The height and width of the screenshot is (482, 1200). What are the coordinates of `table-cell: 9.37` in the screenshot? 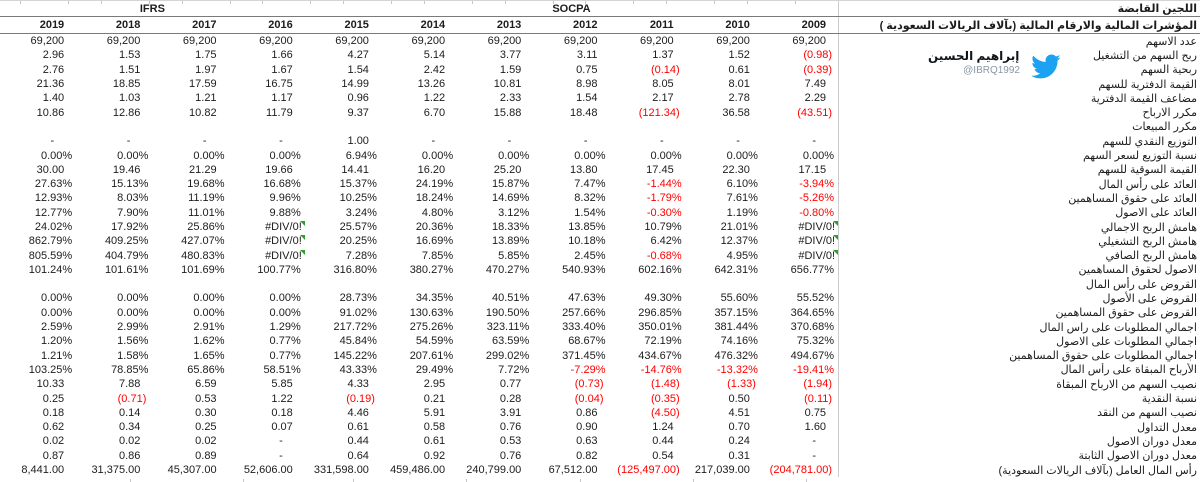 It's located at (358, 112).